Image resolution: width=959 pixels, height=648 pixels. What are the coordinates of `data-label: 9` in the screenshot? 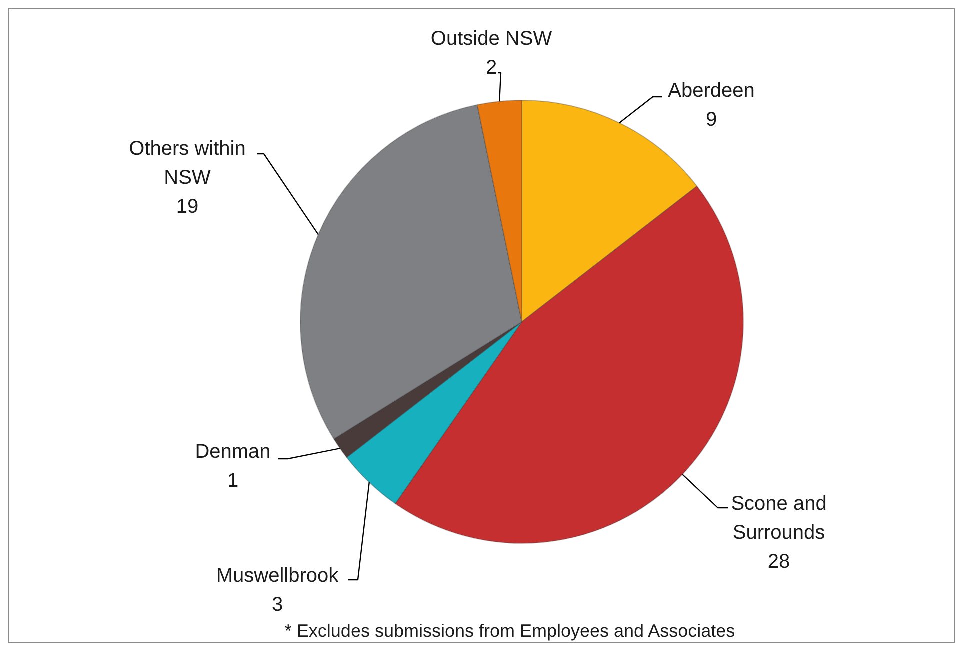 It's located at (712, 120).